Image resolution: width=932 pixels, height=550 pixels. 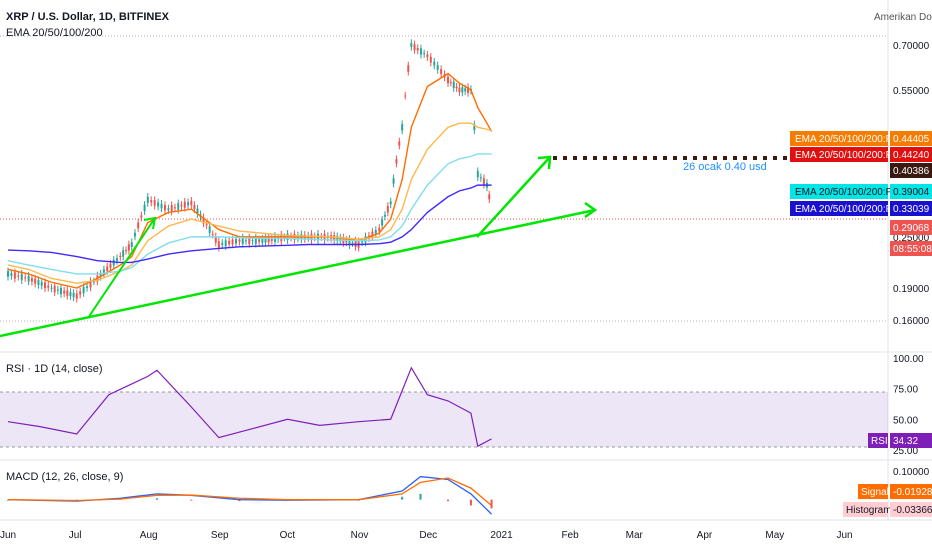 I want to click on macd-hist-label: Histogram, so click(x=869, y=510).